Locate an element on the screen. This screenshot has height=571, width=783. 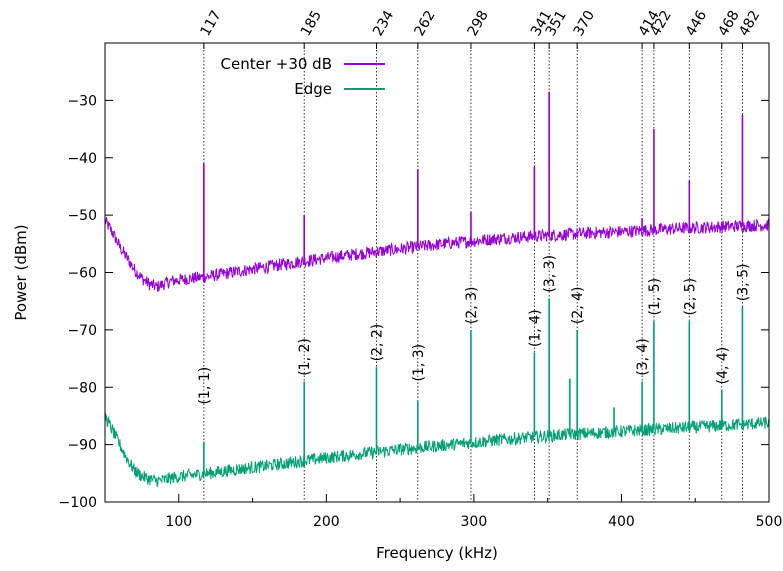
y-tick-label--50: −50 is located at coordinates (82, 216).